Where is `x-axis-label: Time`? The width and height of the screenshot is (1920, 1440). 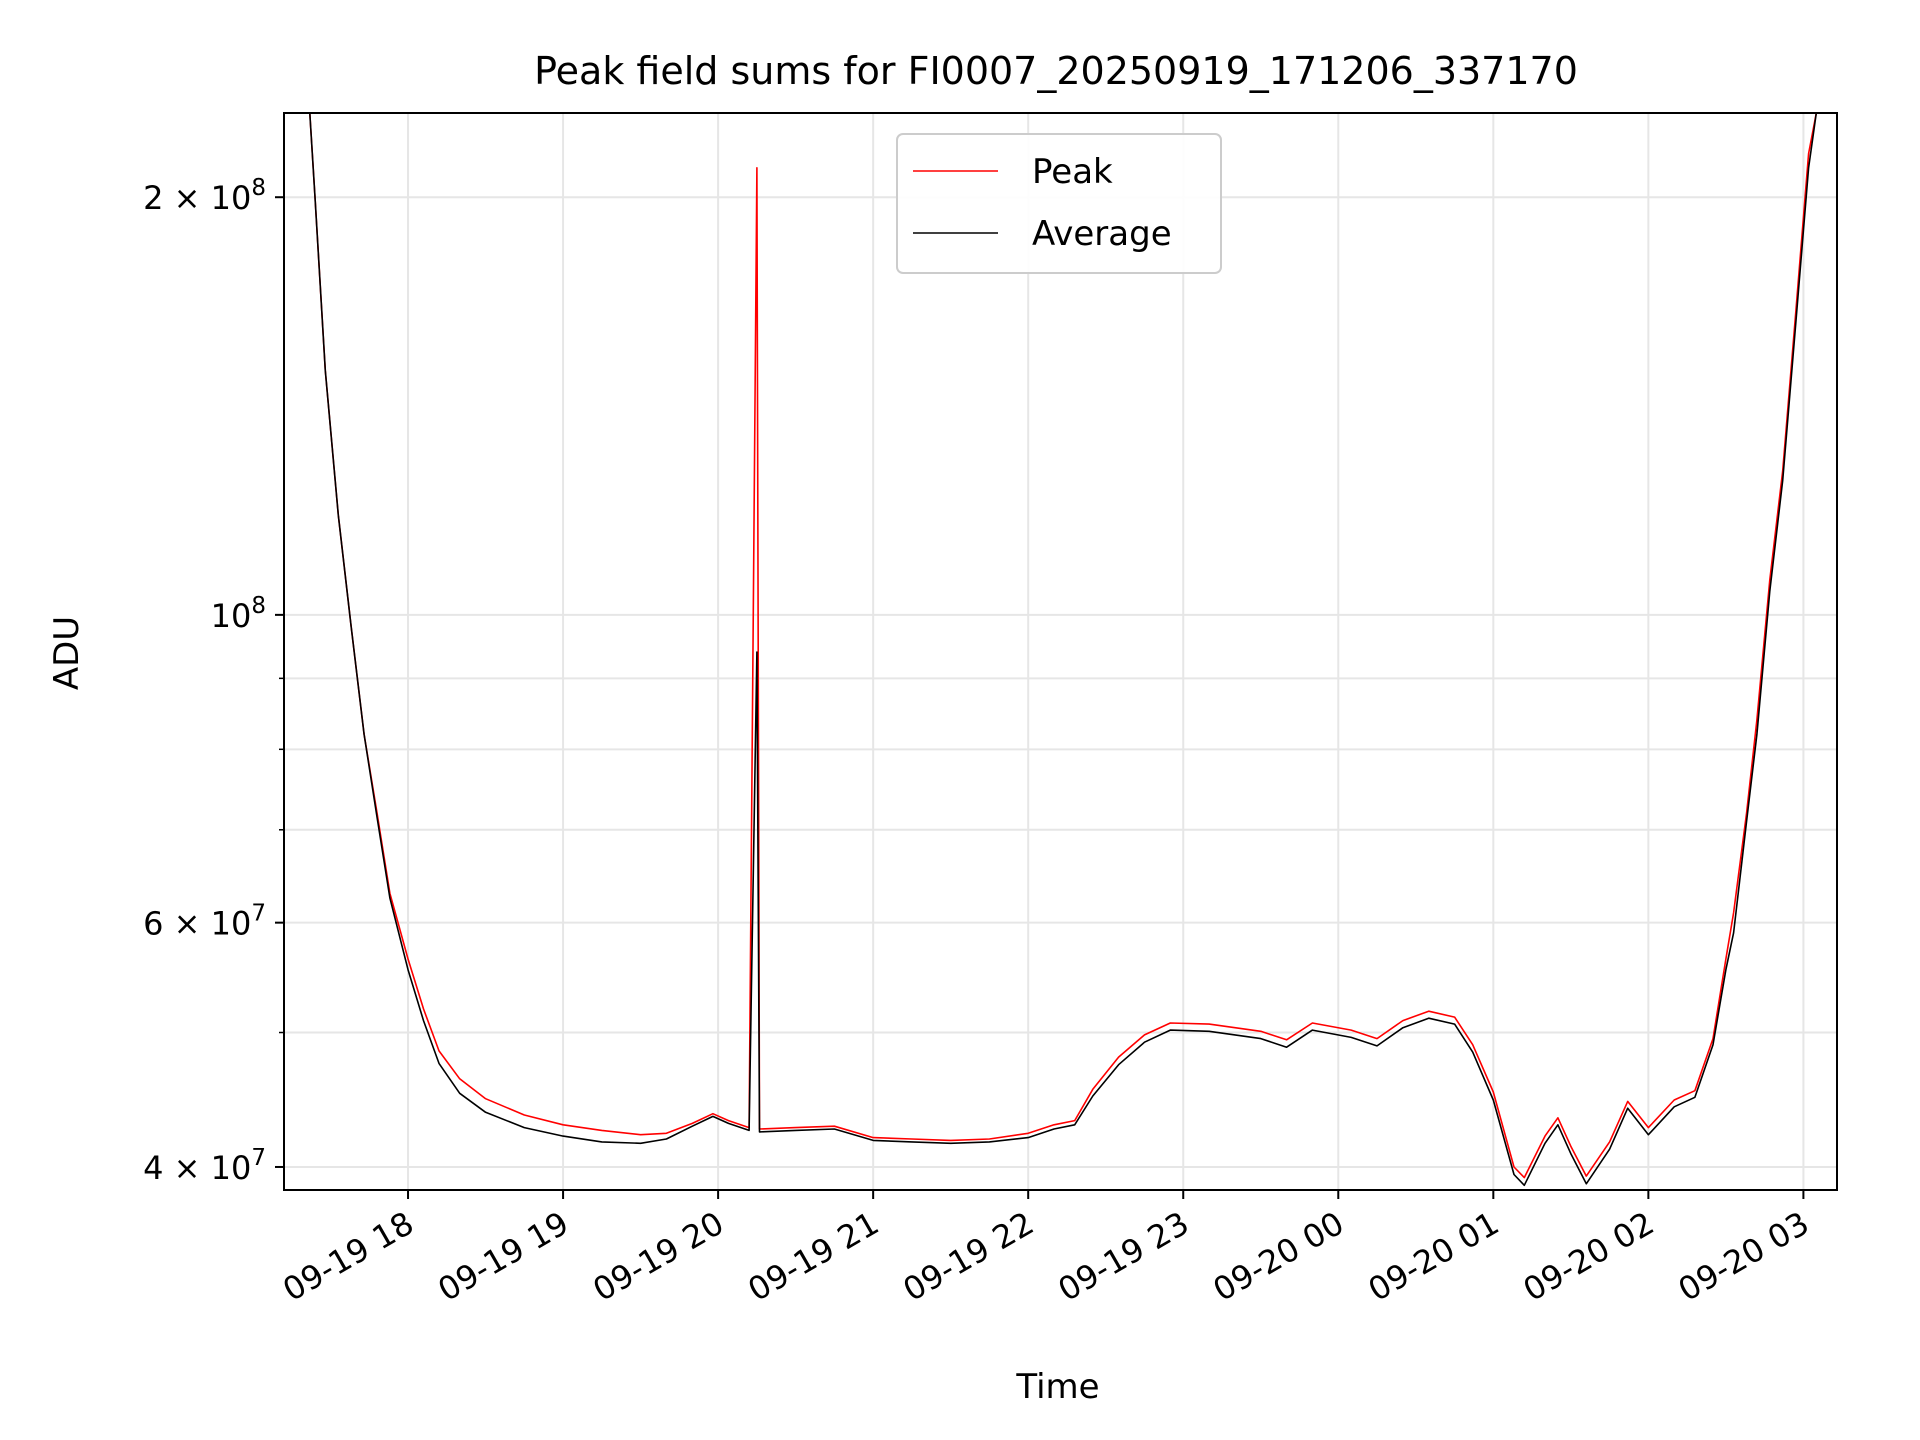
x-axis-label: Time is located at coordinates (1057, 1387).